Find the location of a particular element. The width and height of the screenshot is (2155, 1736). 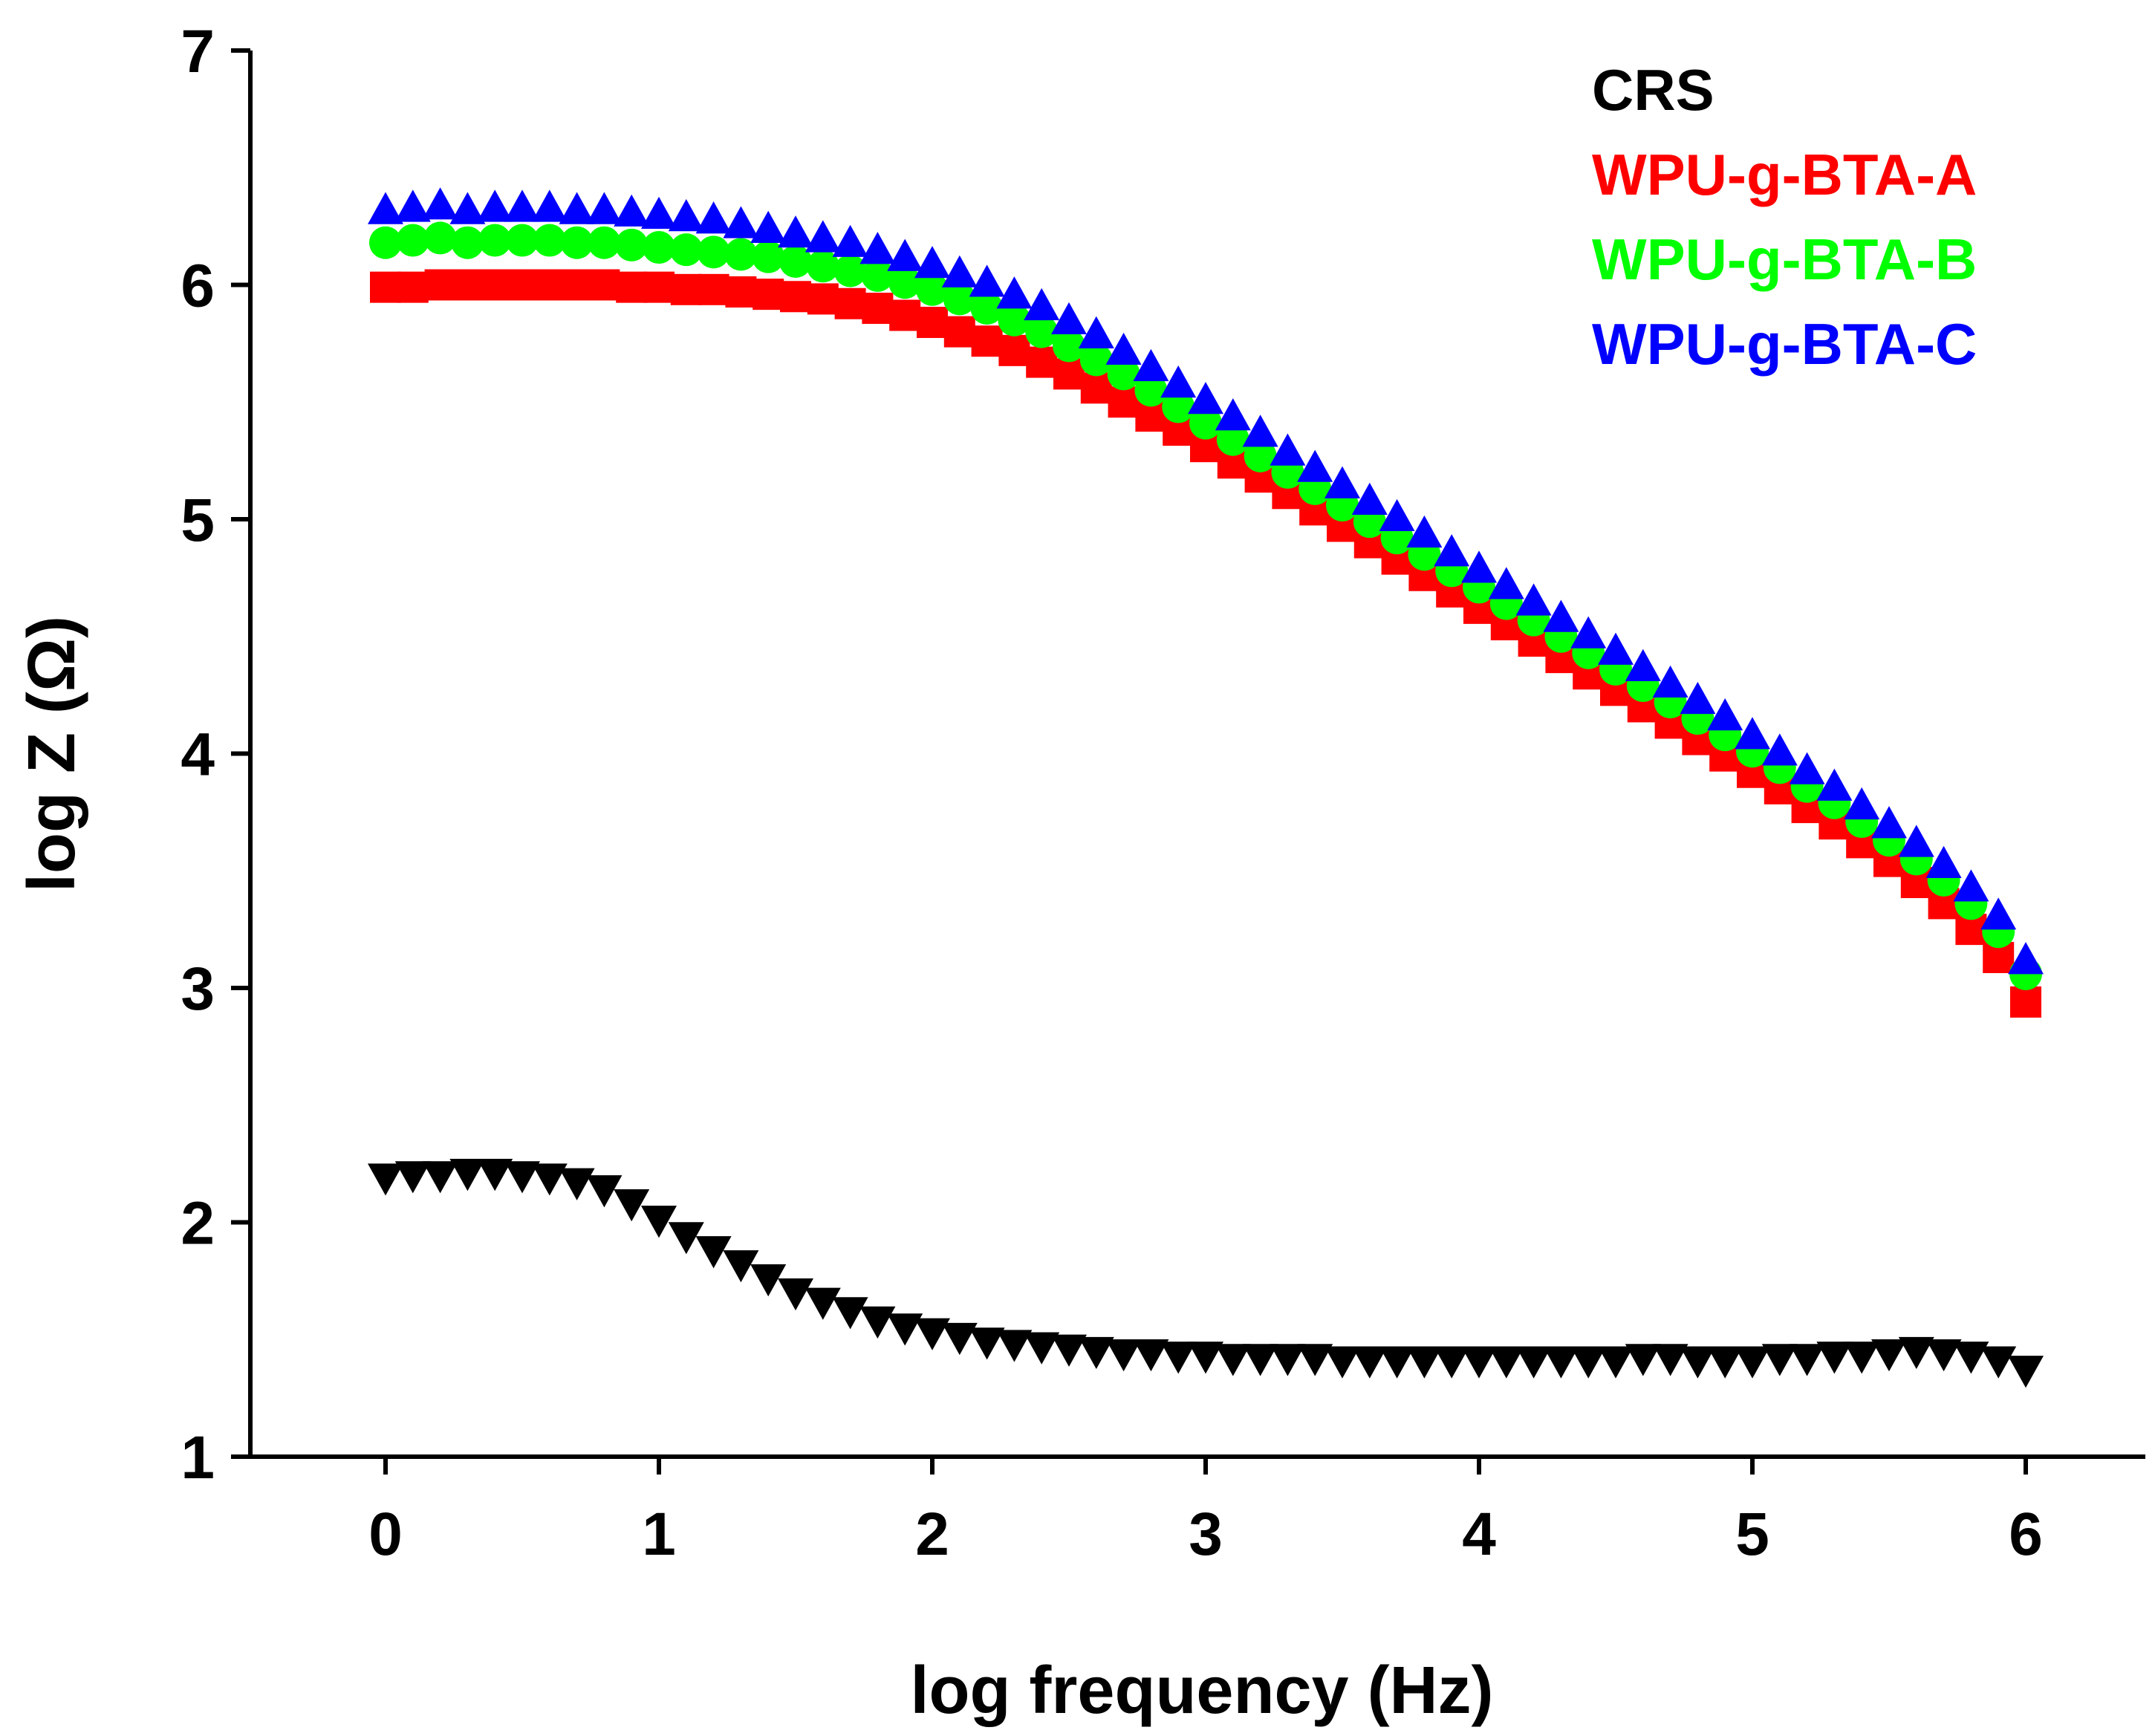

legend-entry-crs: CRS is located at coordinates (1653, 90).